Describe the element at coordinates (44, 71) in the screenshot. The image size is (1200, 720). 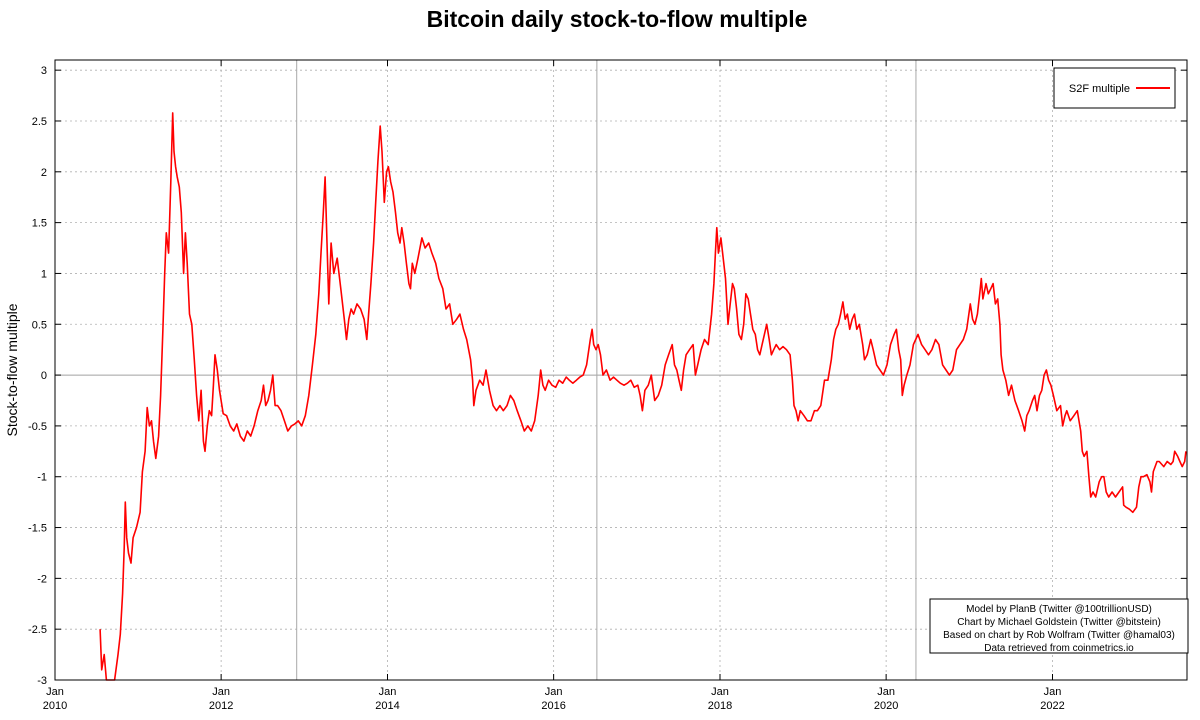
I see `y-tick-label: 3` at that location.